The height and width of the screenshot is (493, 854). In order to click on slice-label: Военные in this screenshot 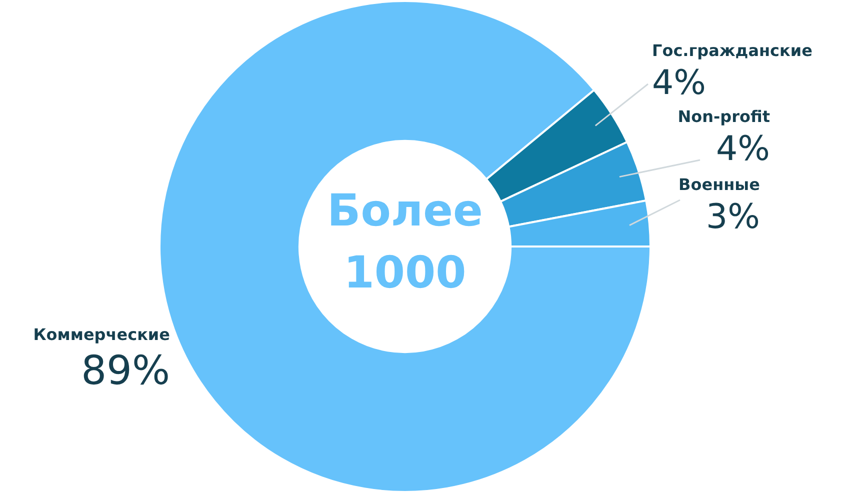, I will do `click(719, 184)`.